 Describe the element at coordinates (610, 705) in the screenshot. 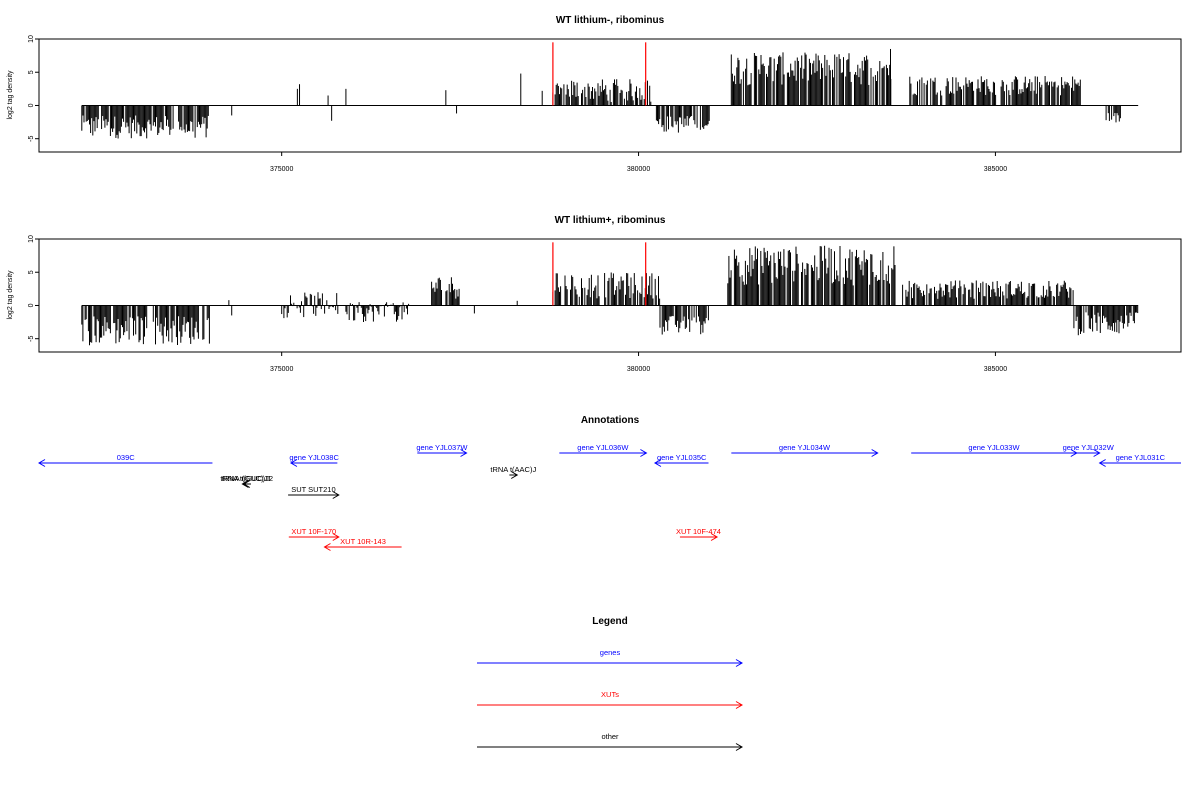

I see `legend-arrow-xuts` at that location.